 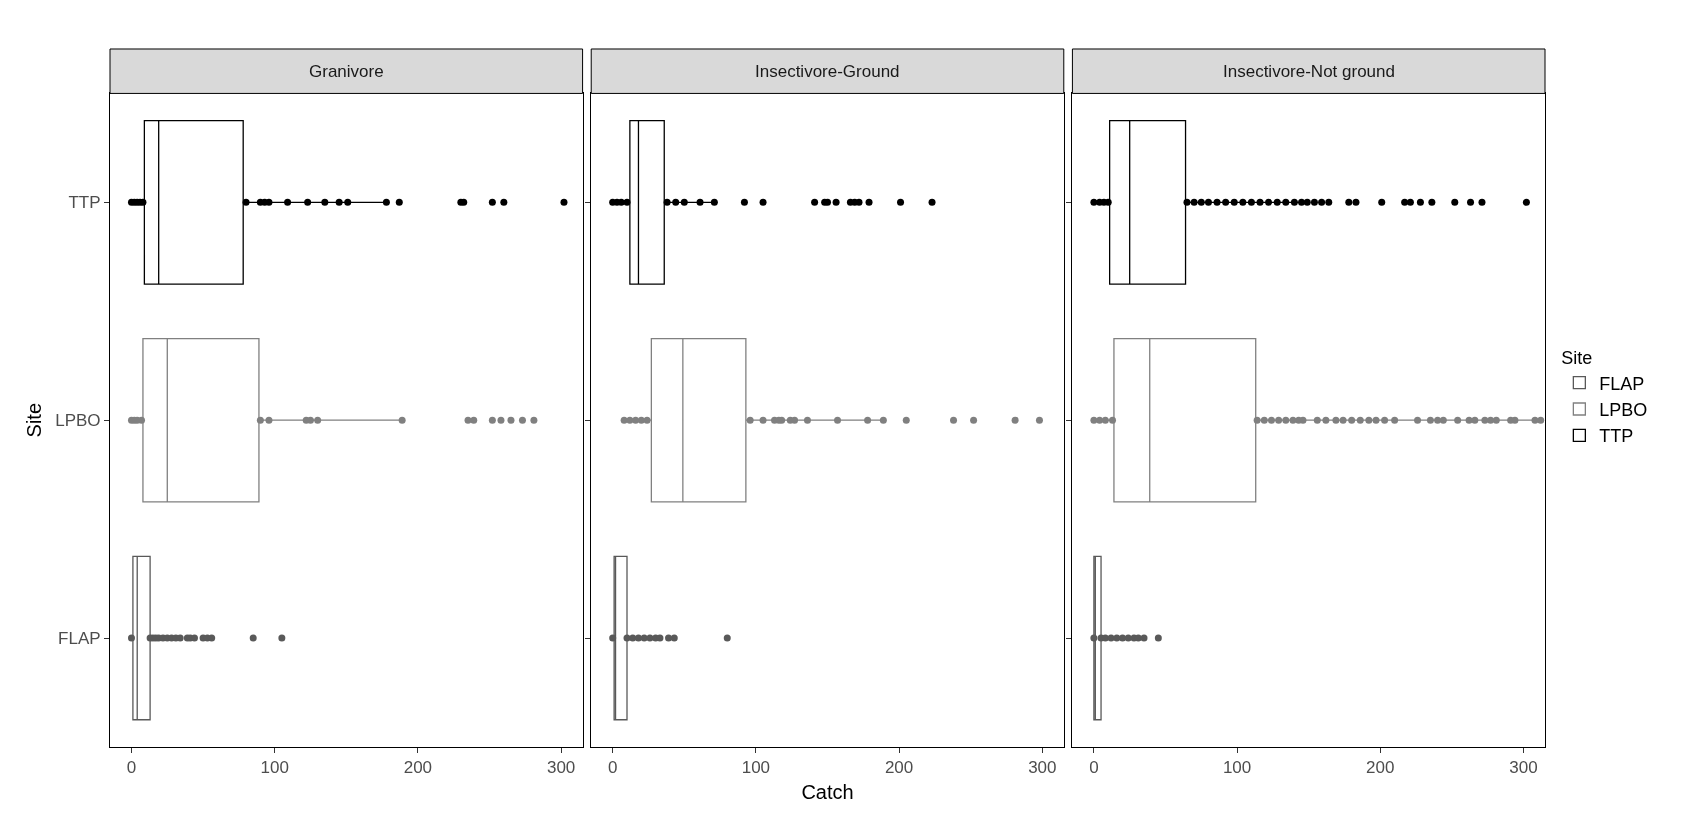 What do you see at coordinates (1623, 410) in the screenshot?
I see `legend-label: LPBO` at bounding box center [1623, 410].